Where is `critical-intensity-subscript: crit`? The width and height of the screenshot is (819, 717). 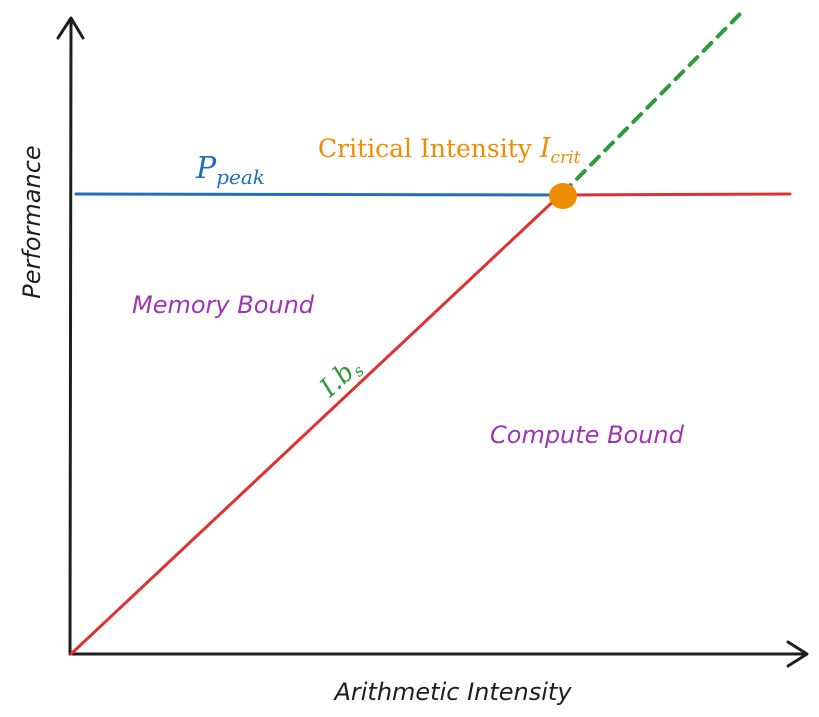
critical-intensity-subscript: crit is located at coordinates (566, 158).